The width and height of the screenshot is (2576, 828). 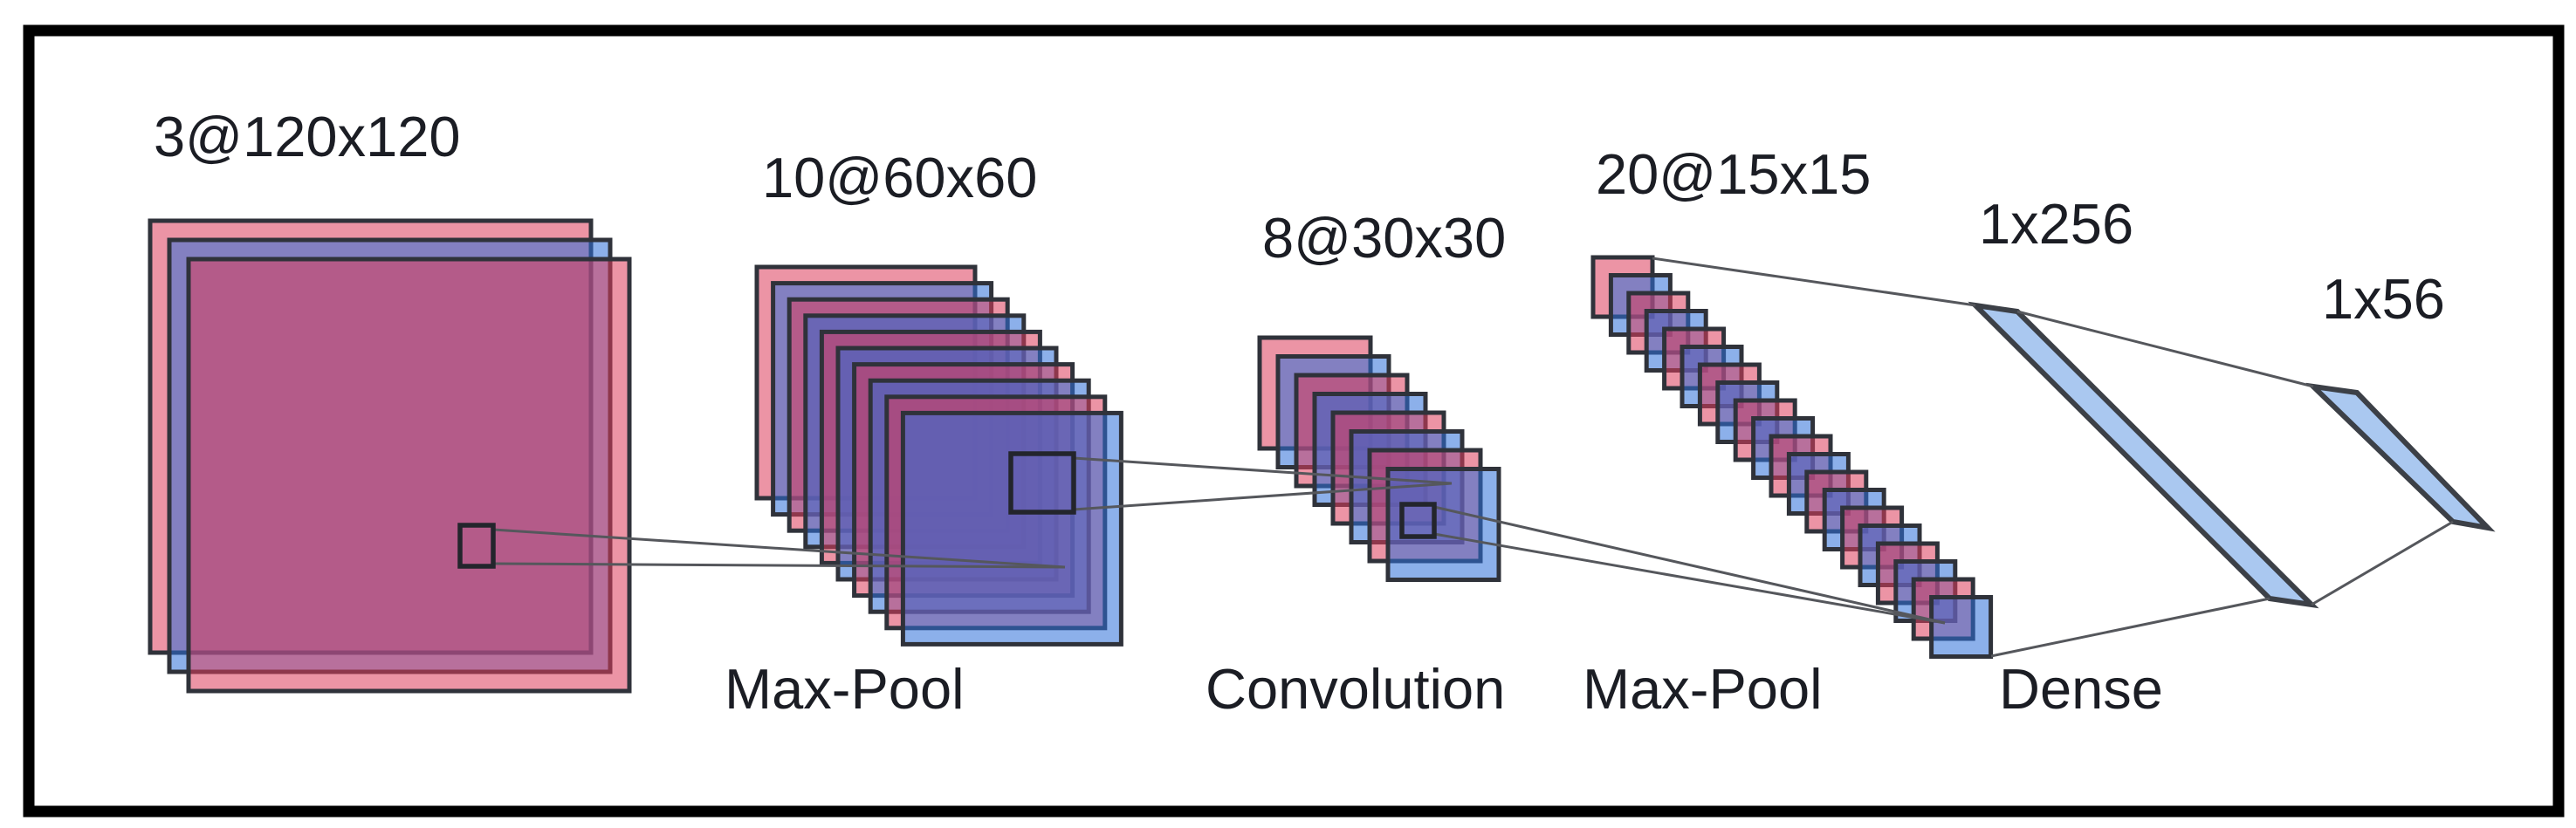 What do you see at coordinates (2383, 299) in the screenshot?
I see `layer-size-label: 1x56` at bounding box center [2383, 299].